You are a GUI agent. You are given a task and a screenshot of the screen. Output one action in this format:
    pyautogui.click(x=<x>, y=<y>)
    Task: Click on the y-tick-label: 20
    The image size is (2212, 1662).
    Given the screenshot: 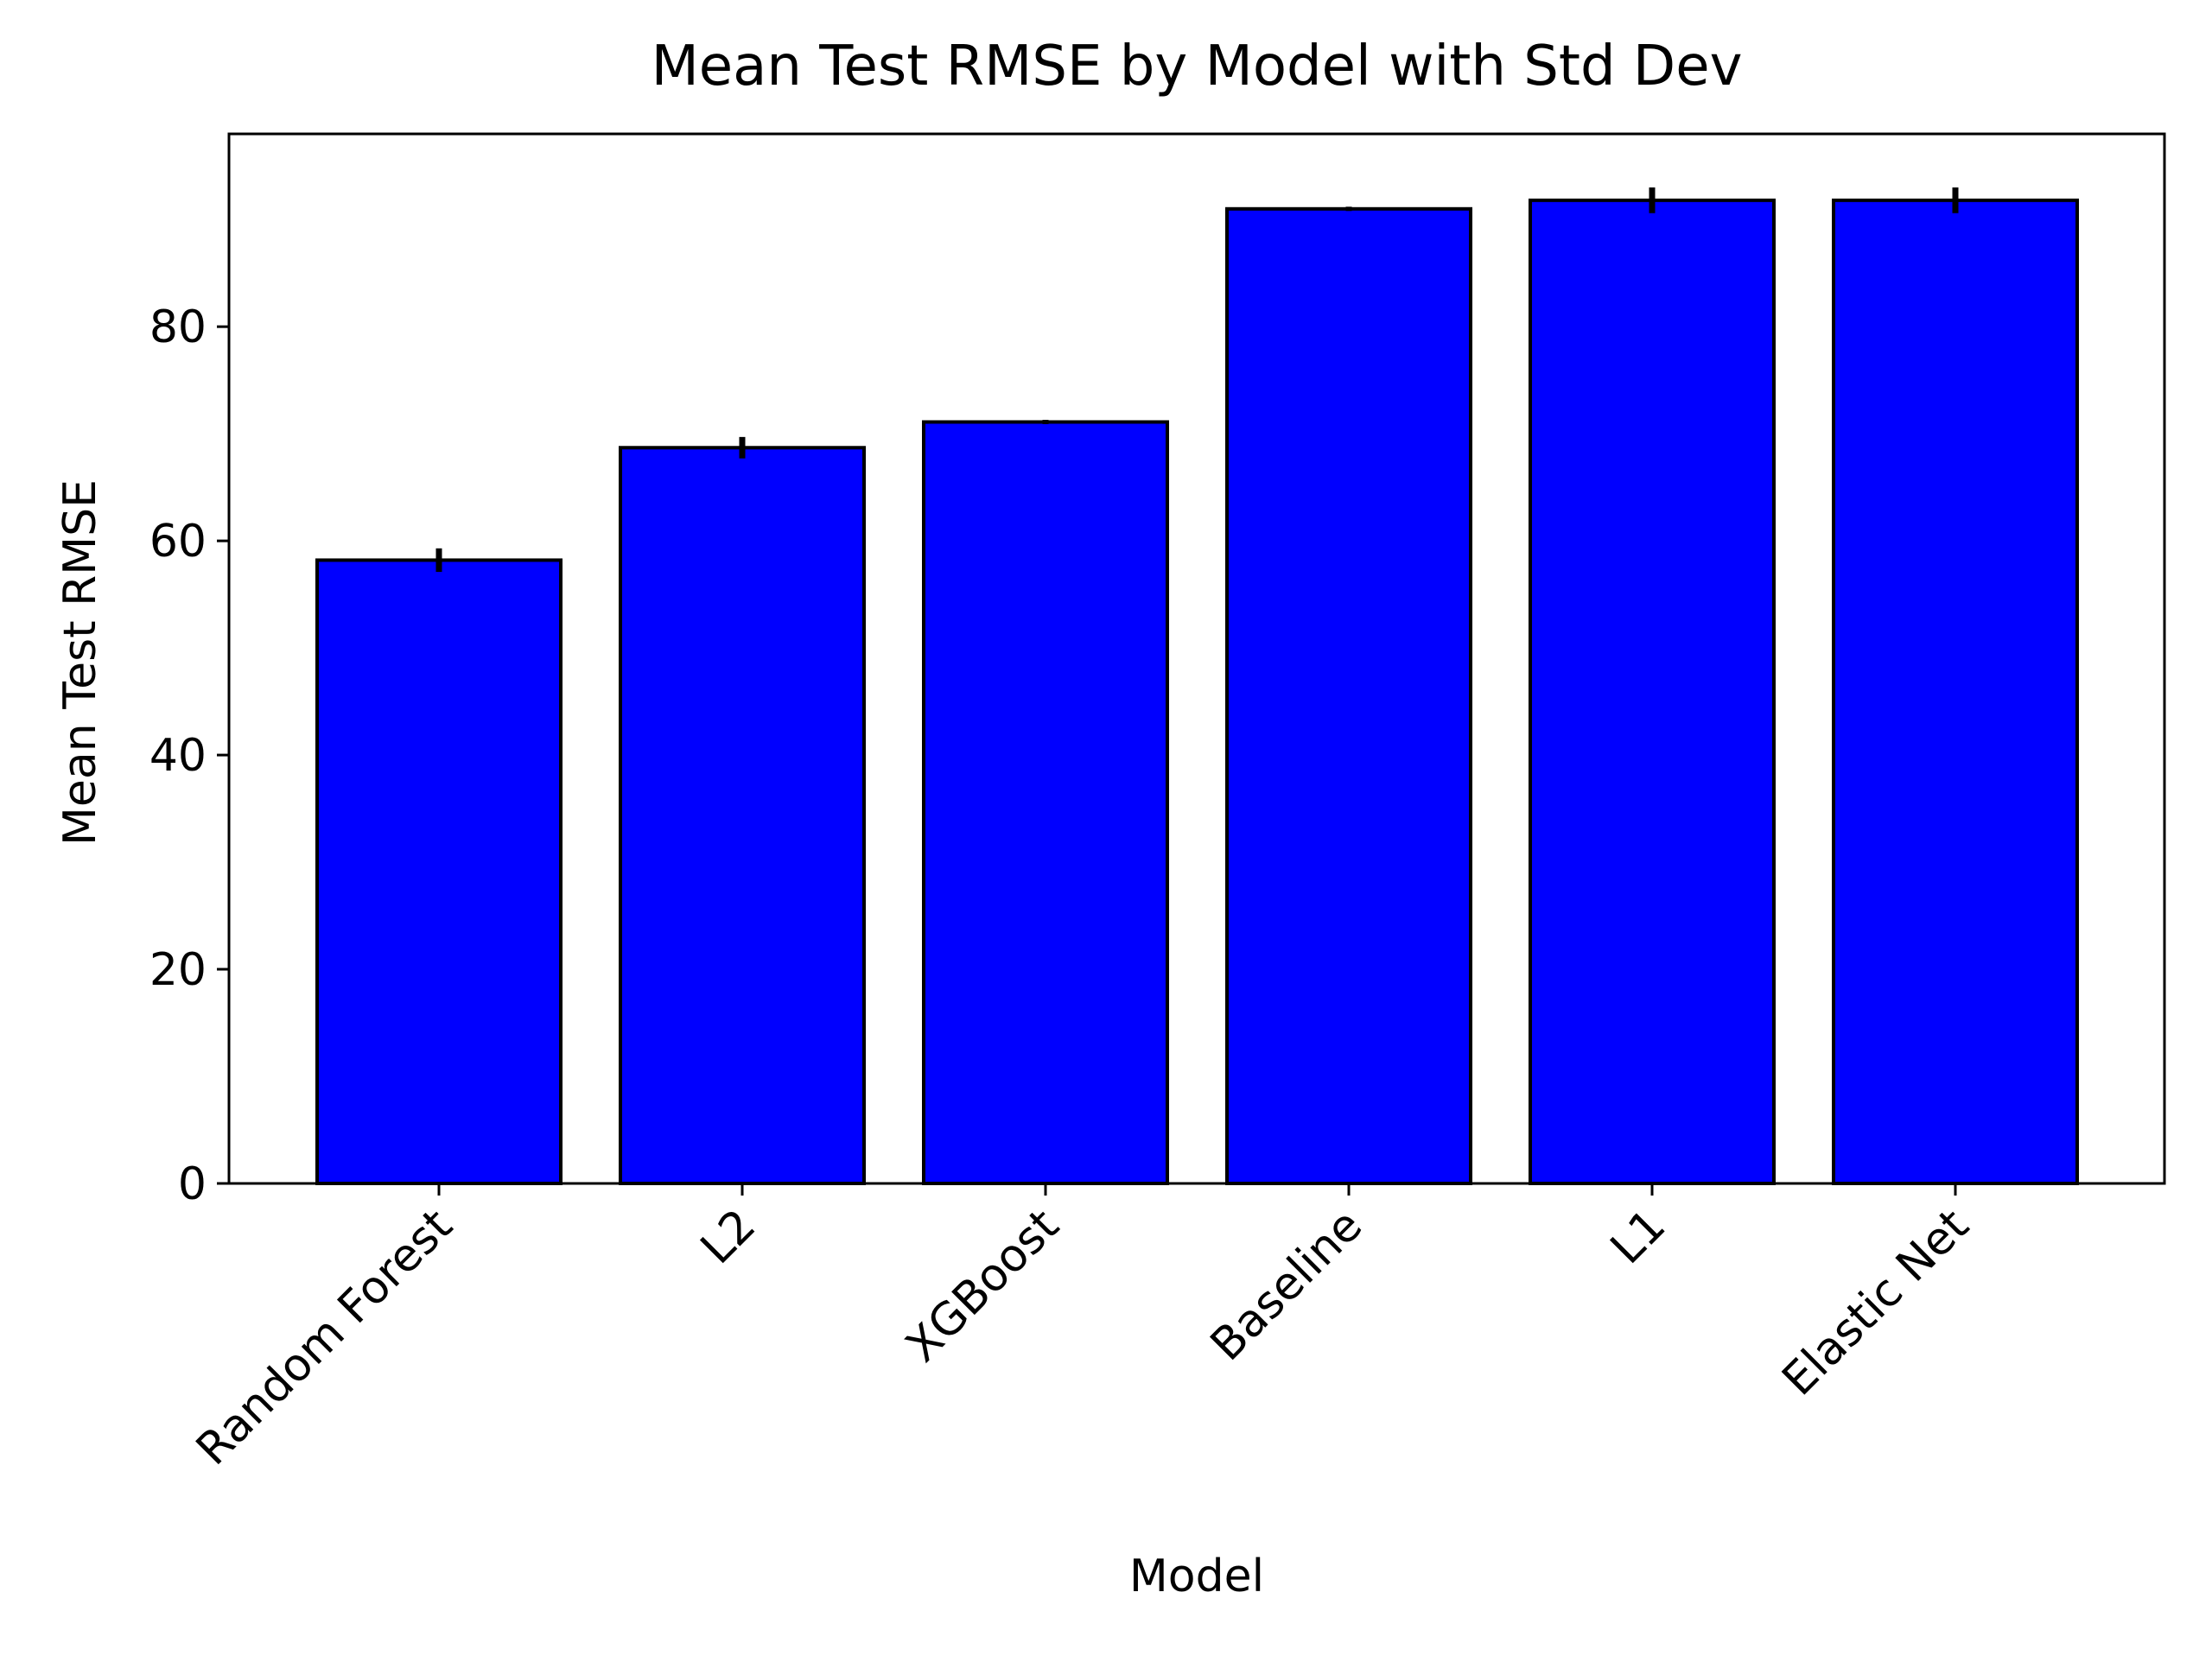 What is the action you would take?
    pyautogui.click(x=178, y=970)
    